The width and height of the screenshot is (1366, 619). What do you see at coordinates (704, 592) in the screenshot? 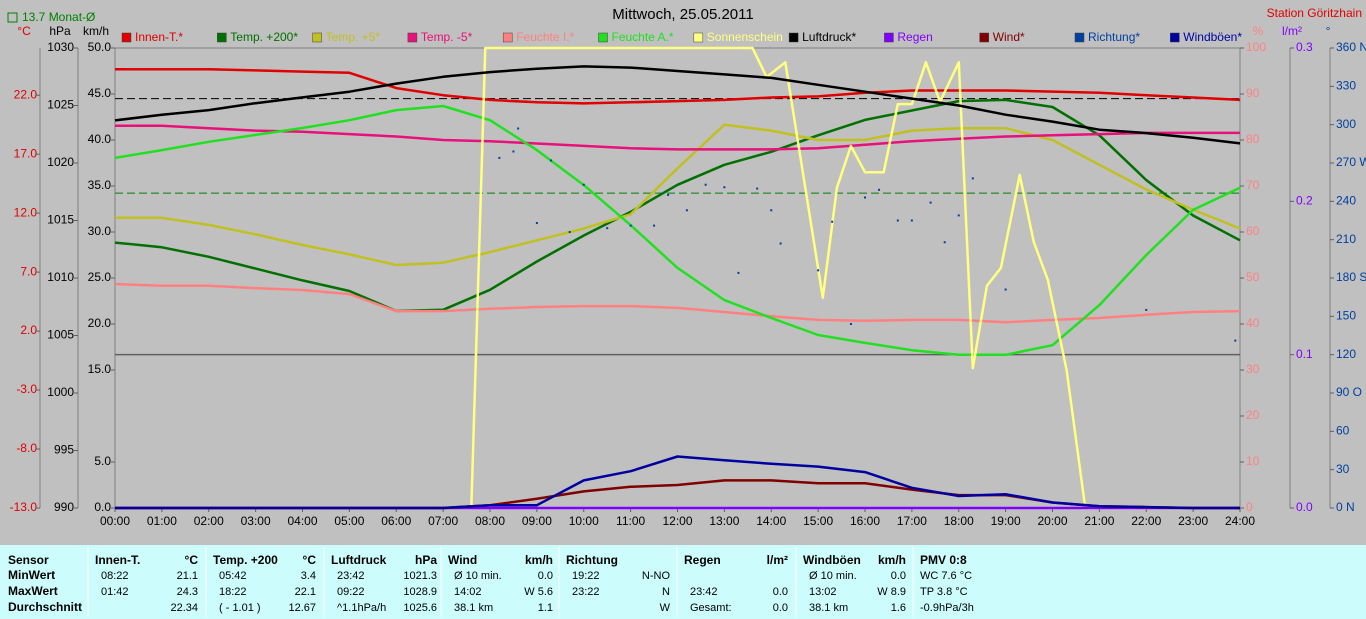
I see `table-cell: 23:42` at bounding box center [704, 592].